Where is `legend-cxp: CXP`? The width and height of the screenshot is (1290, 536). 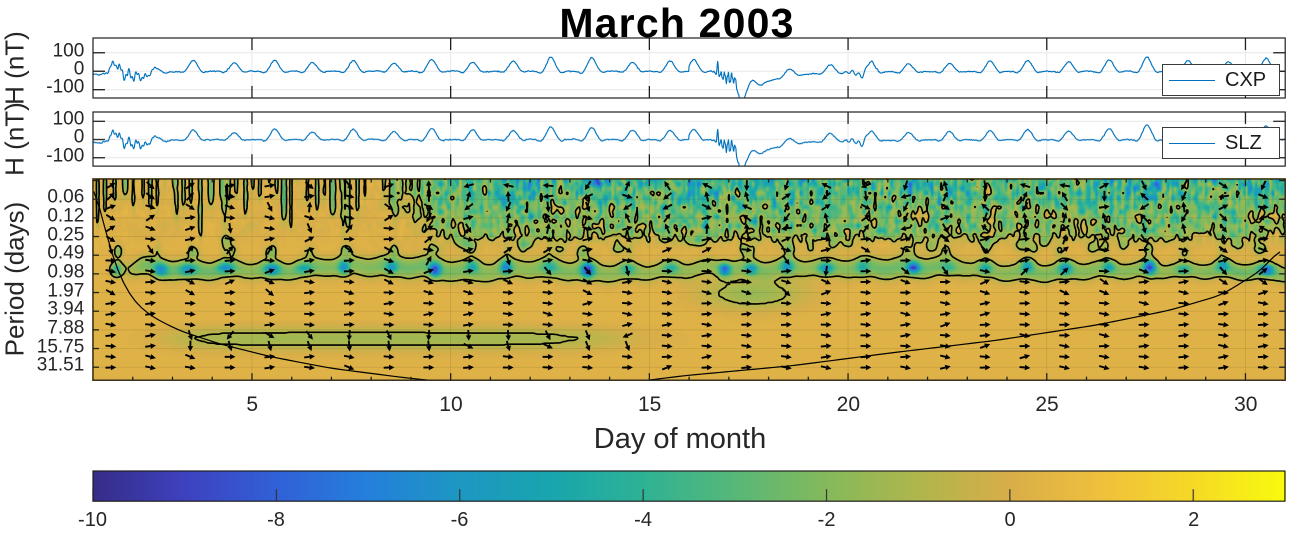 legend-cxp: CXP is located at coordinates (1221, 80).